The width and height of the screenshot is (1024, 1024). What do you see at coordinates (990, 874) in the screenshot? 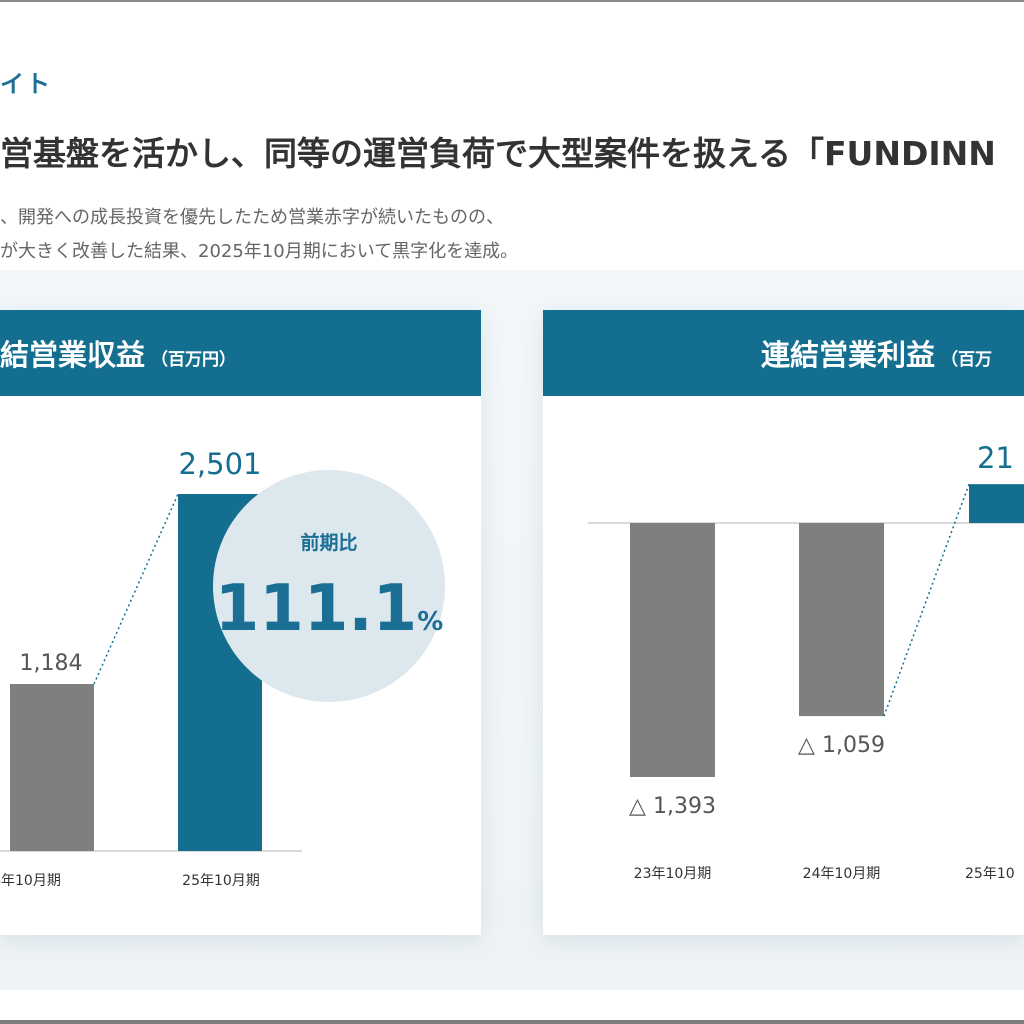
I see `operating-category-label: 25年10` at bounding box center [990, 874].